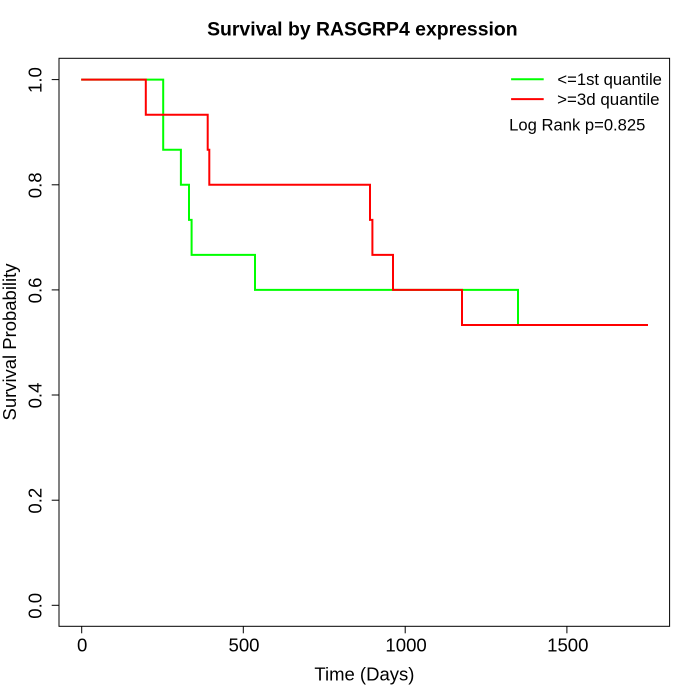 This screenshot has width=700, height=700. What do you see at coordinates (35, 290) in the screenshot?
I see `svg-text: 0.6` at bounding box center [35, 290].